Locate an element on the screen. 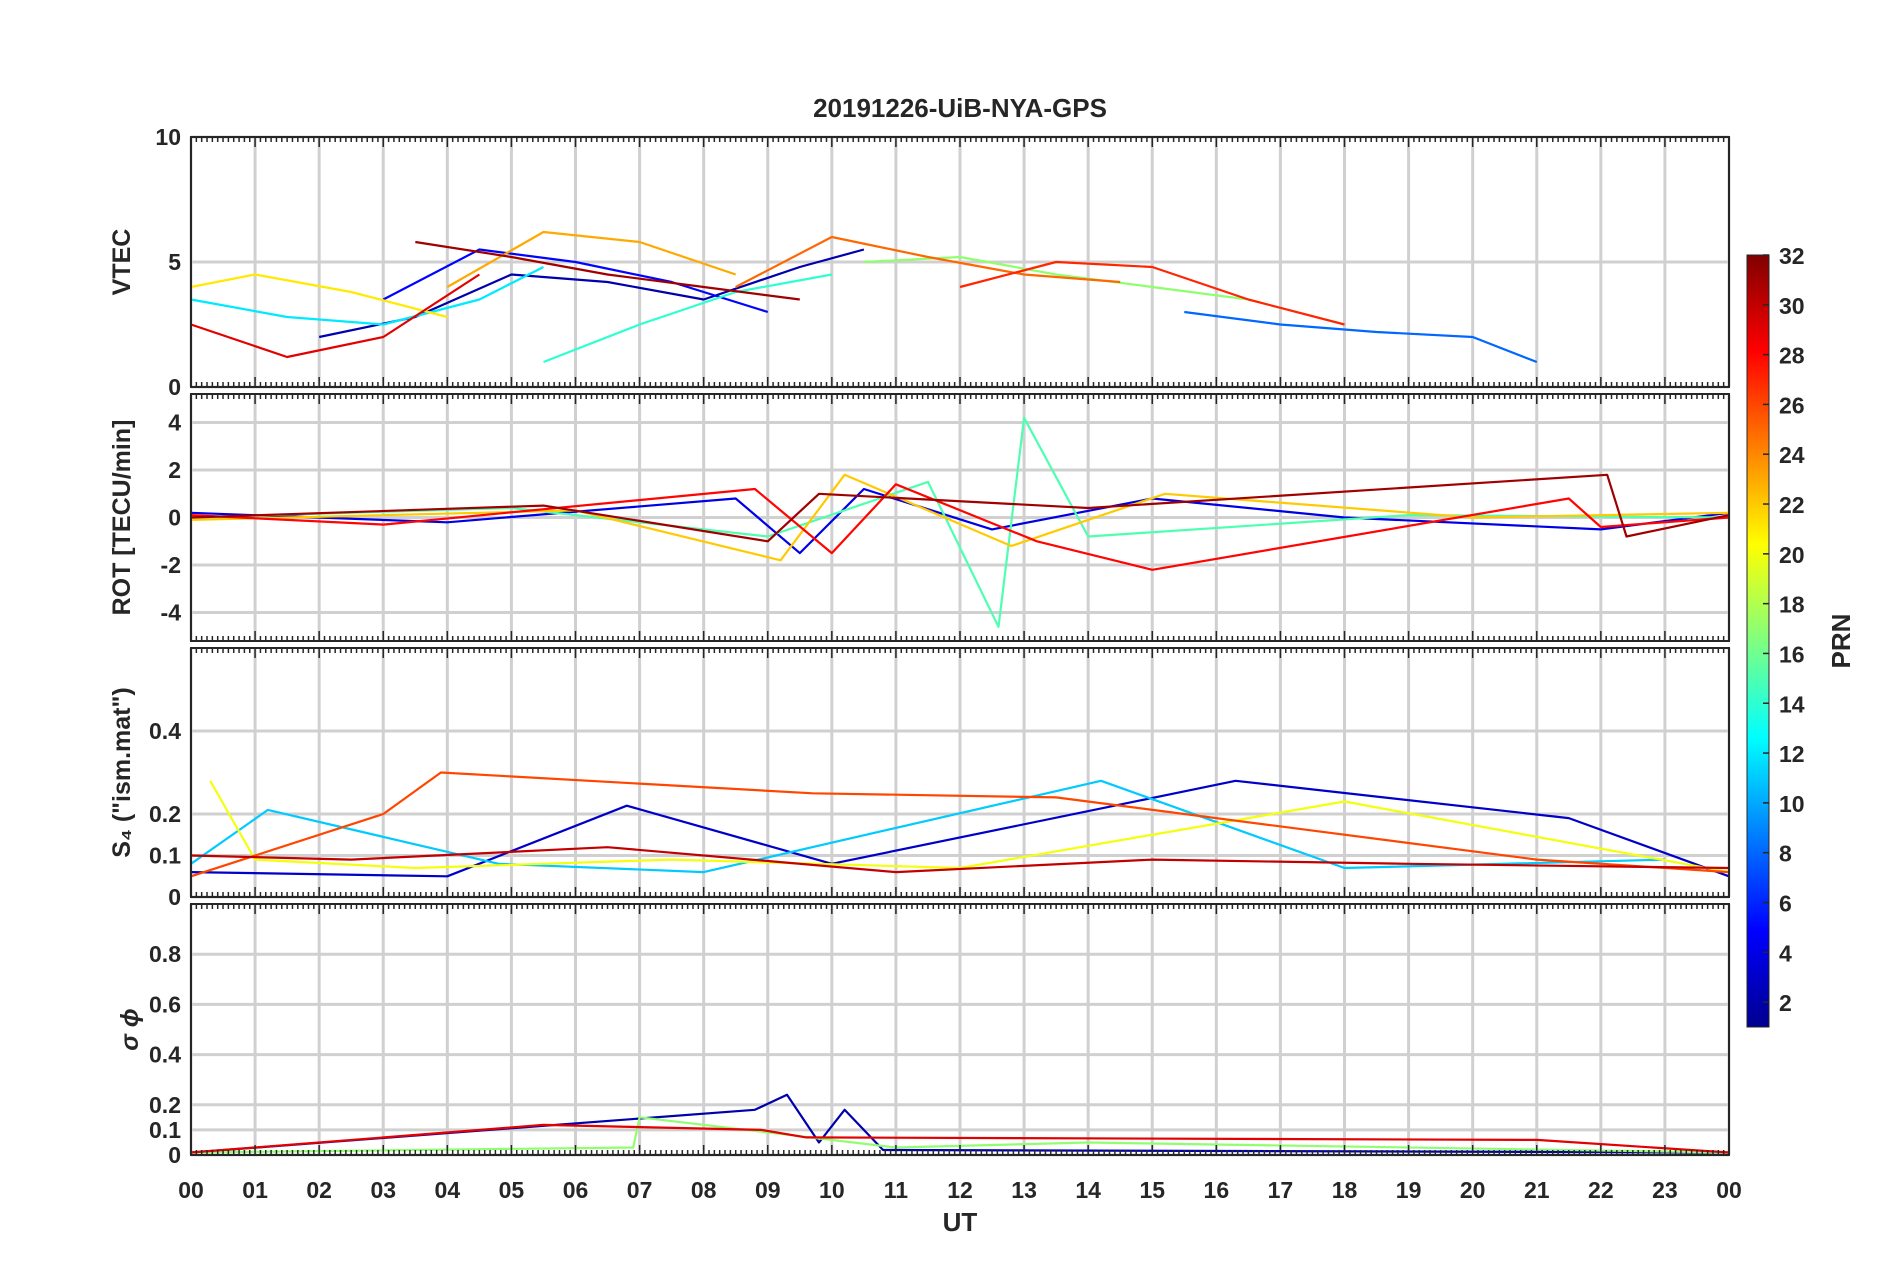  colorbar-tick-label: 4 is located at coordinates (1785, 953).